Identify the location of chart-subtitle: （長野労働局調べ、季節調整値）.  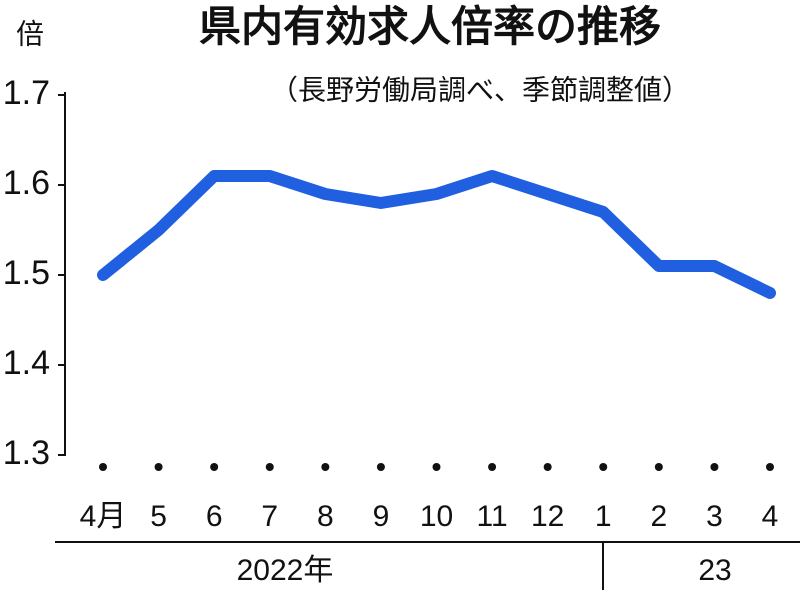
(480, 89).